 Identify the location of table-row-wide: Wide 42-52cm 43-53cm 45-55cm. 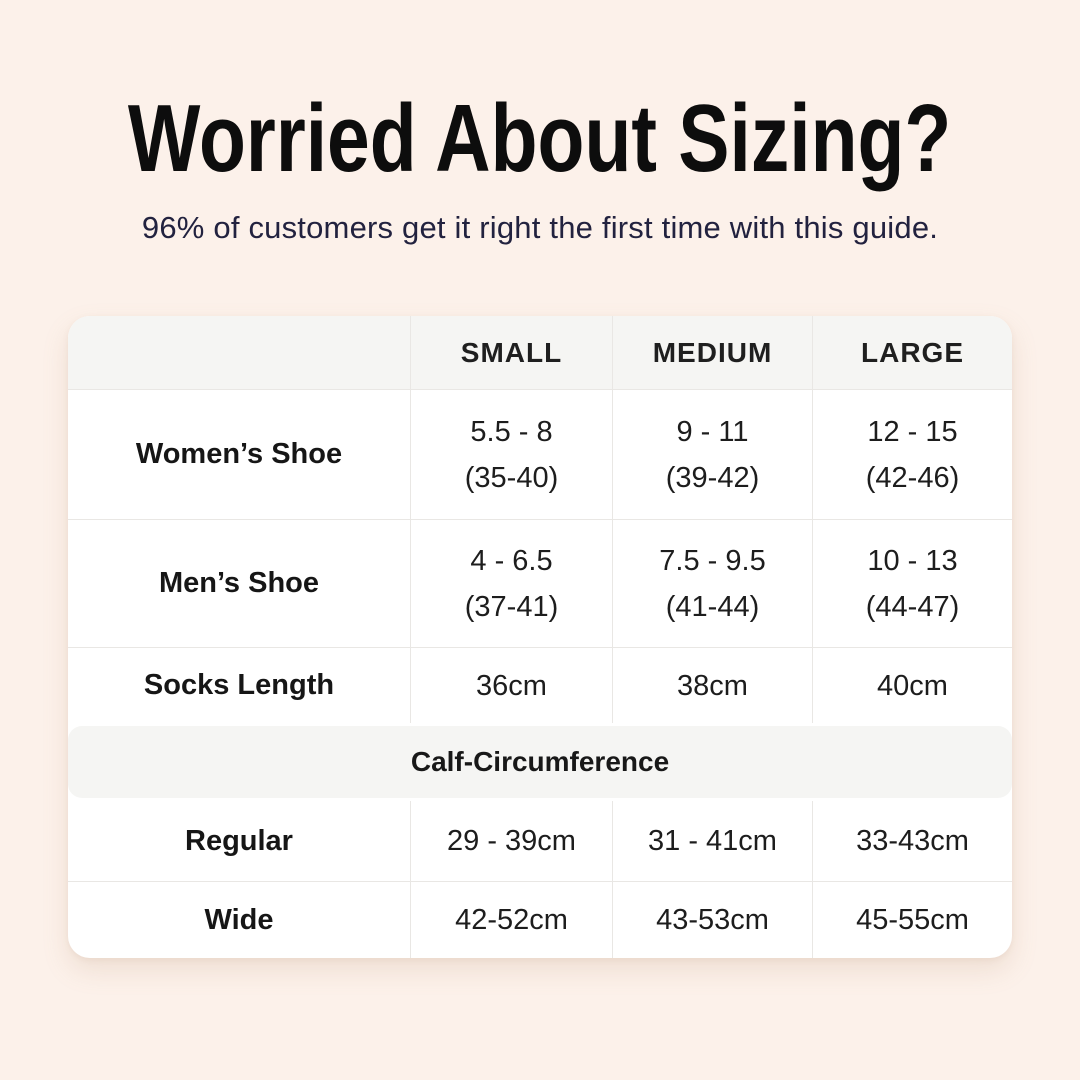
(540, 919).